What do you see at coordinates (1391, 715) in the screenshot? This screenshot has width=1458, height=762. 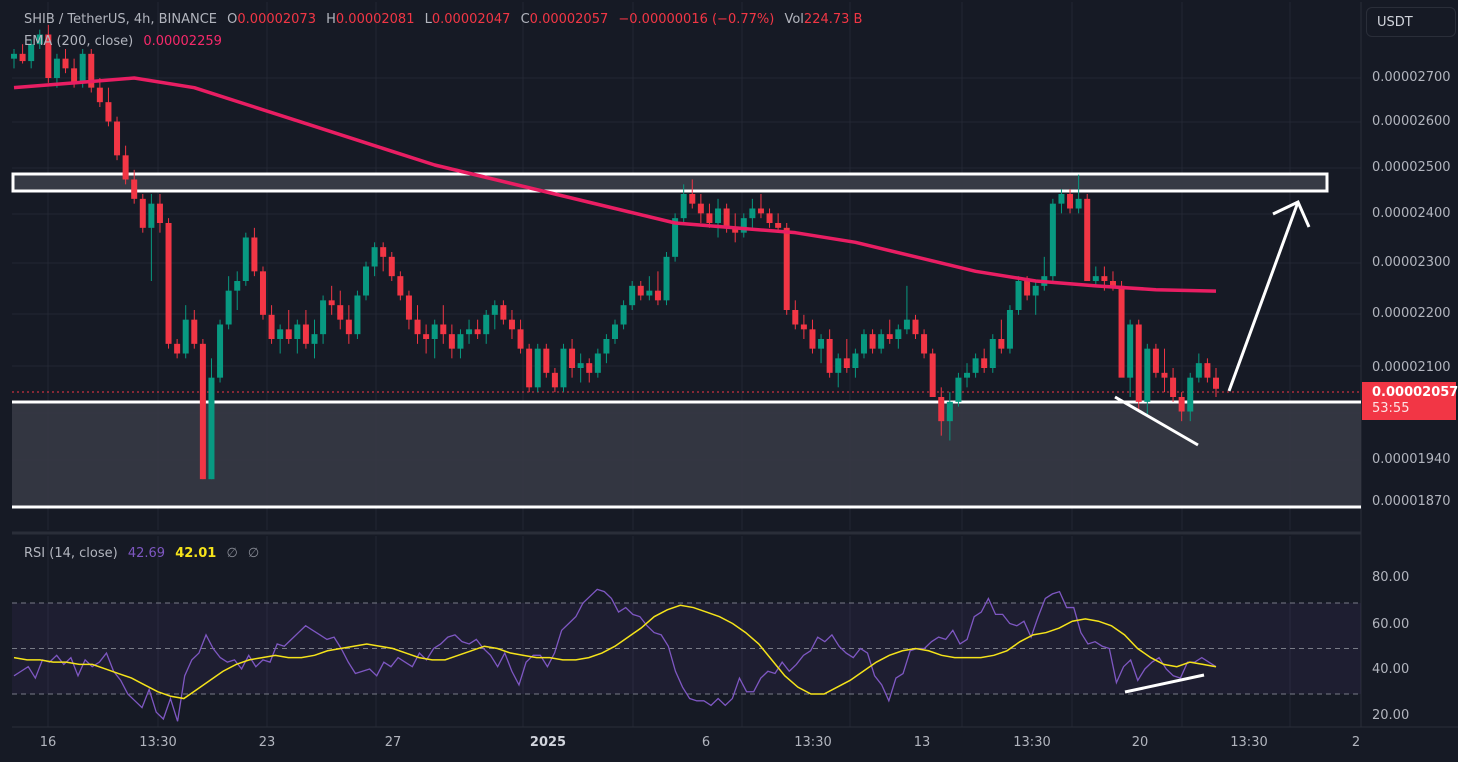 I see `rsi-tick: 20.00` at bounding box center [1391, 715].